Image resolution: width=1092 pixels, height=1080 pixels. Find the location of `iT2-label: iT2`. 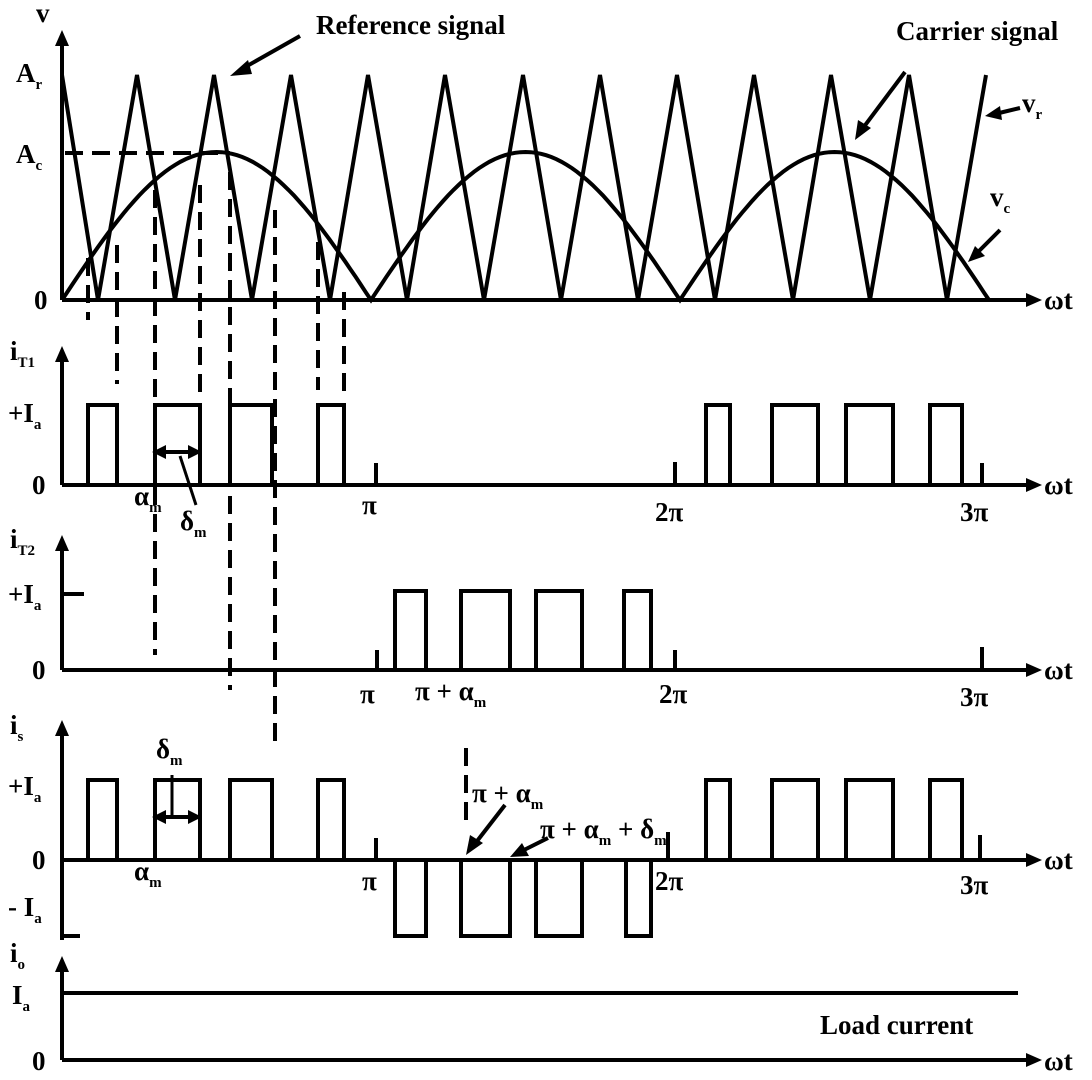

iT2-label: iT2 is located at coordinates (22, 541).